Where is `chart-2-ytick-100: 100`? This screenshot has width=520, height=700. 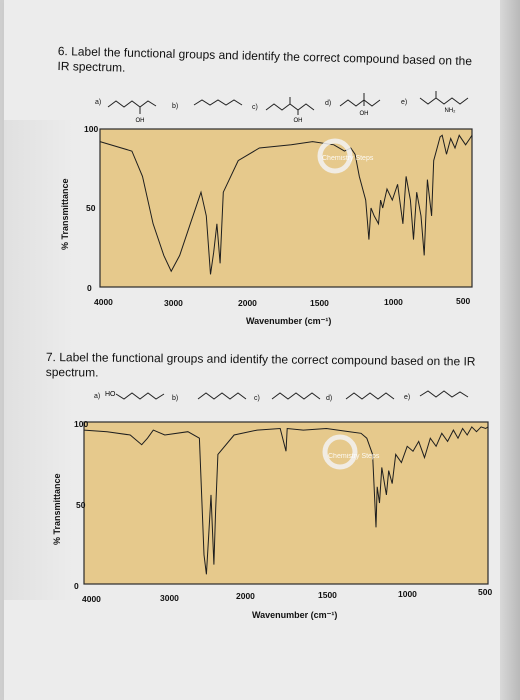 chart-2-ytick-100: 100 is located at coordinates (81, 424).